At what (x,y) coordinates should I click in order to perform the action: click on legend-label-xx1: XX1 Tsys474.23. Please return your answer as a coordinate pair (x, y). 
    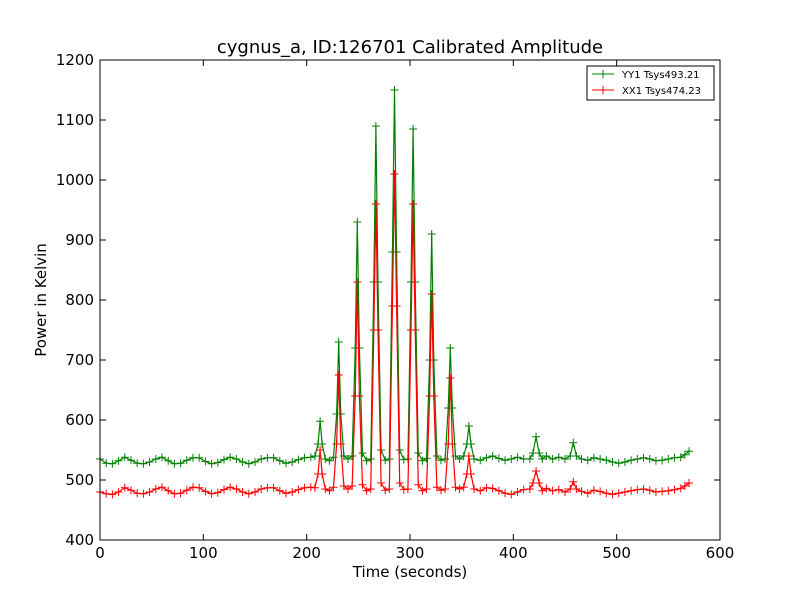
    Looking at the image, I should click on (661, 91).